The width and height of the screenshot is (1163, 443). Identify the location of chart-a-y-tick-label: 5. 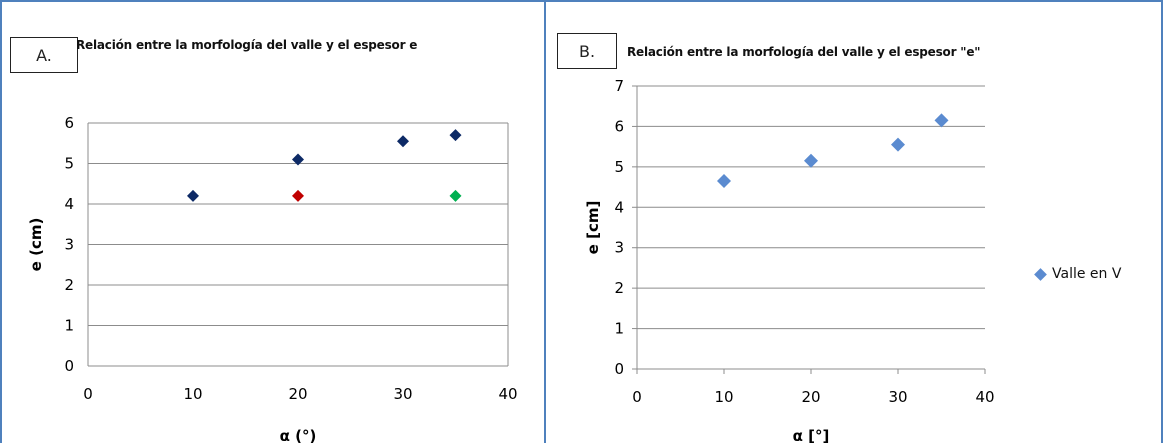
(69, 164).